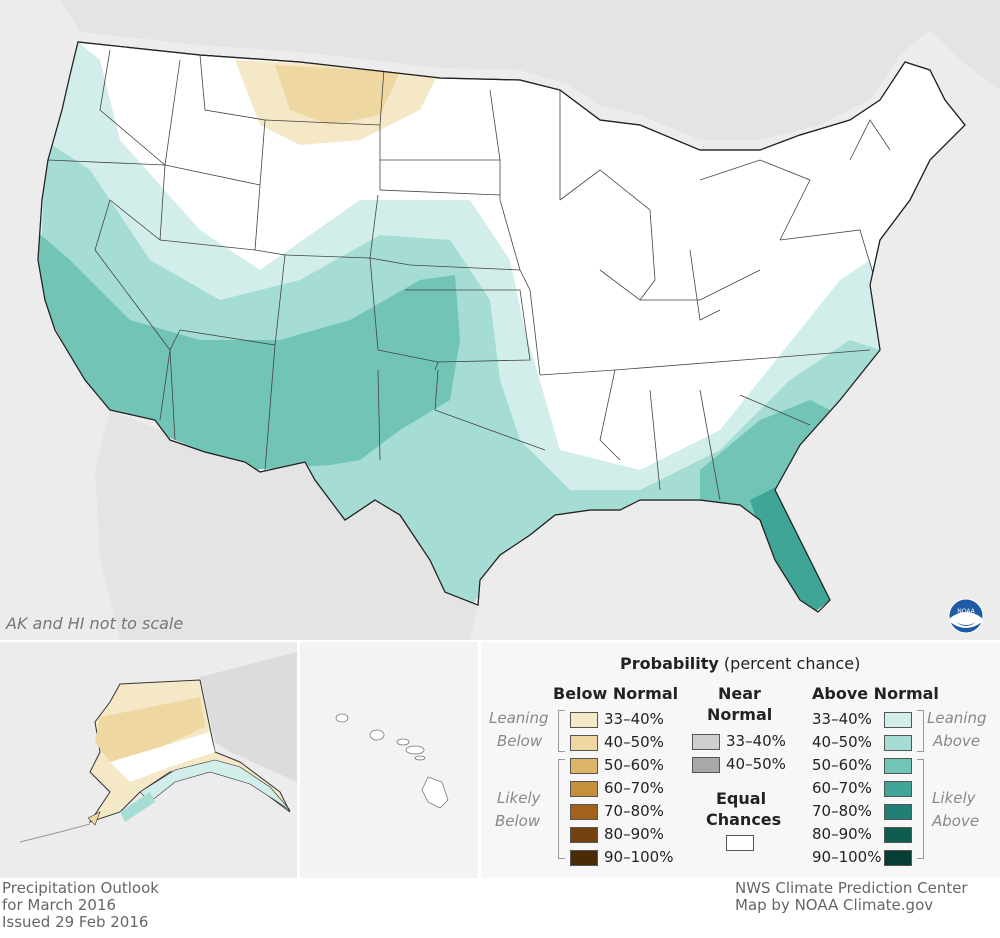  What do you see at coordinates (834, 905) in the screenshot?
I see `credit-climate-gov: Map by NOAA Climate.gov` at bounding box center [834, 905].